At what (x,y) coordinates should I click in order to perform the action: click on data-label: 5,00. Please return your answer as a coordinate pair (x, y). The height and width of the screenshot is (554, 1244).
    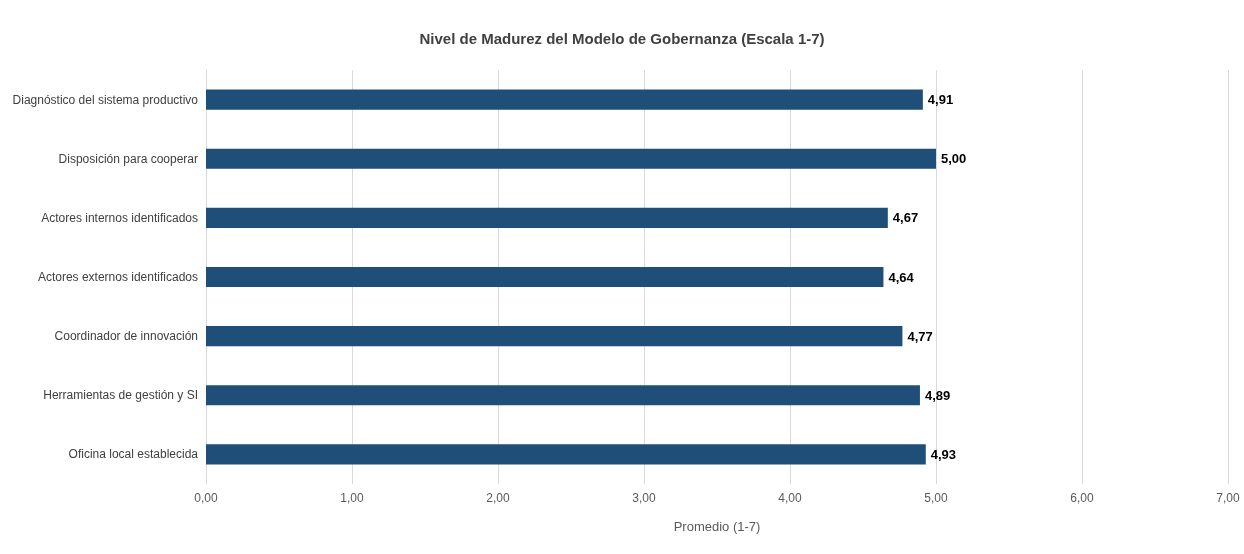
    Looking at the image, I should click on (954, 159).